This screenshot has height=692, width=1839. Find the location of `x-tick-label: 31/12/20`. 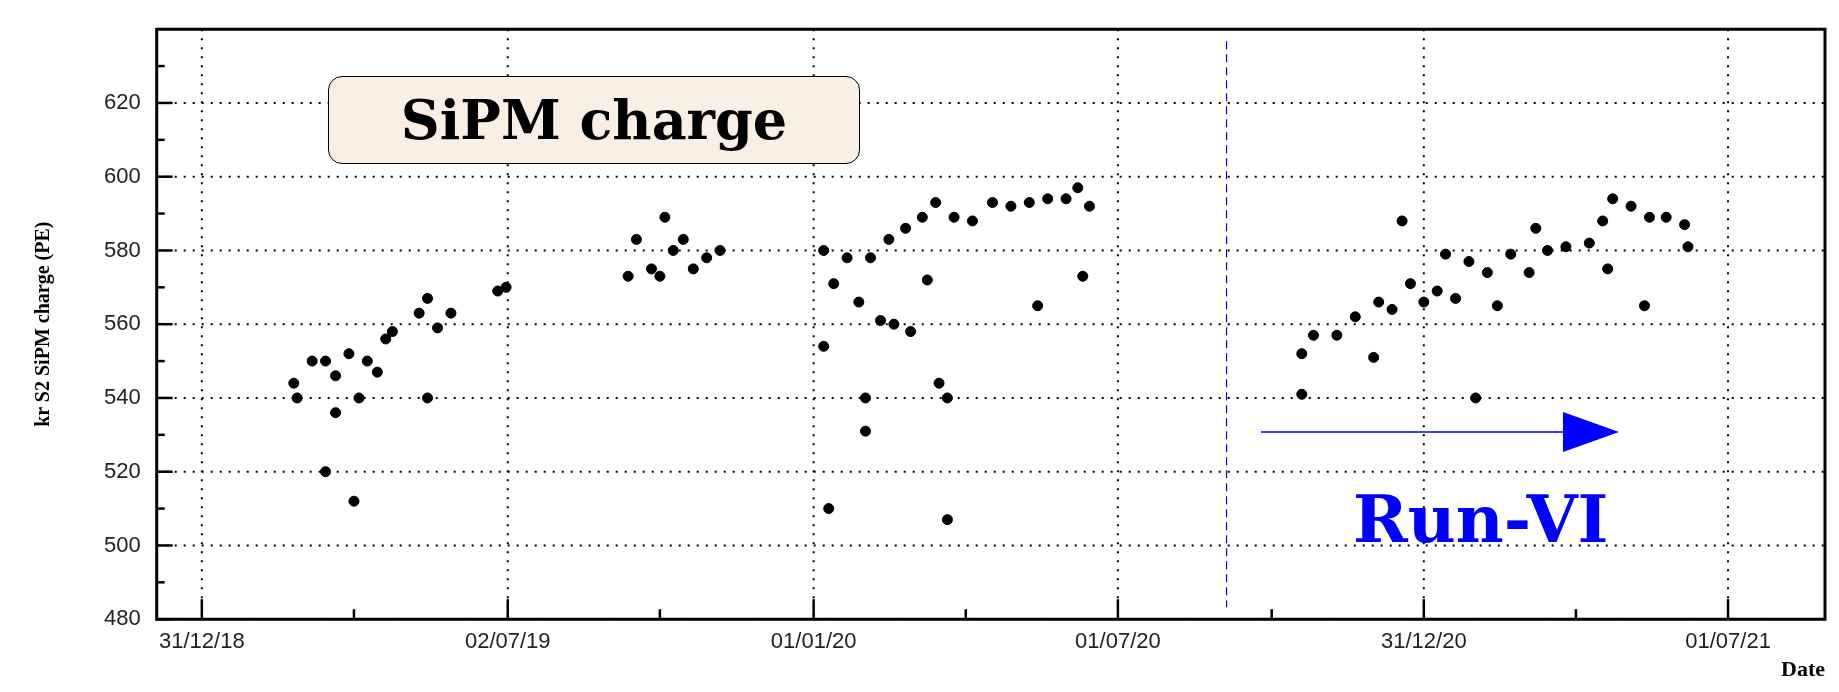

x-tick-label: 31/12/20 is located at coordinates (1423, 641).